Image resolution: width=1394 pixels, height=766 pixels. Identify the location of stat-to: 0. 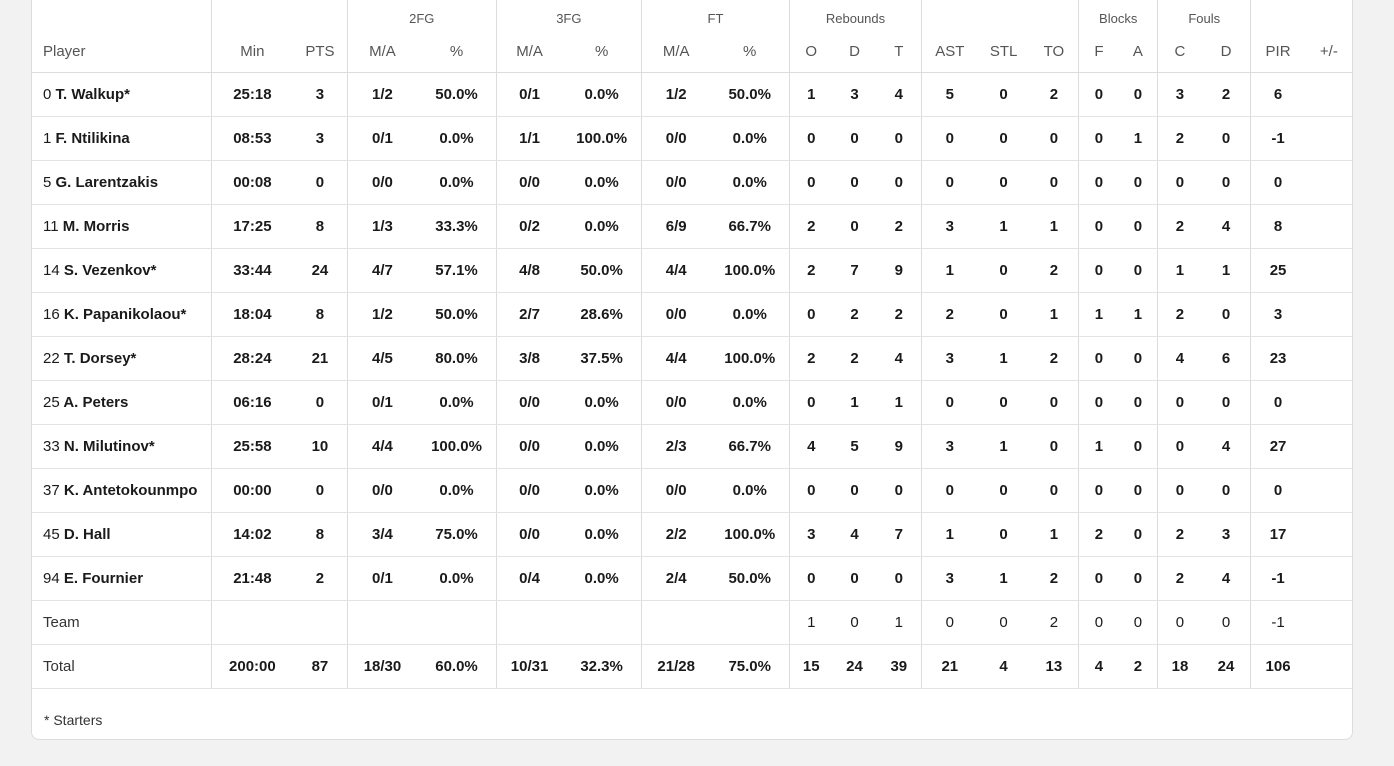
(1054, 446).